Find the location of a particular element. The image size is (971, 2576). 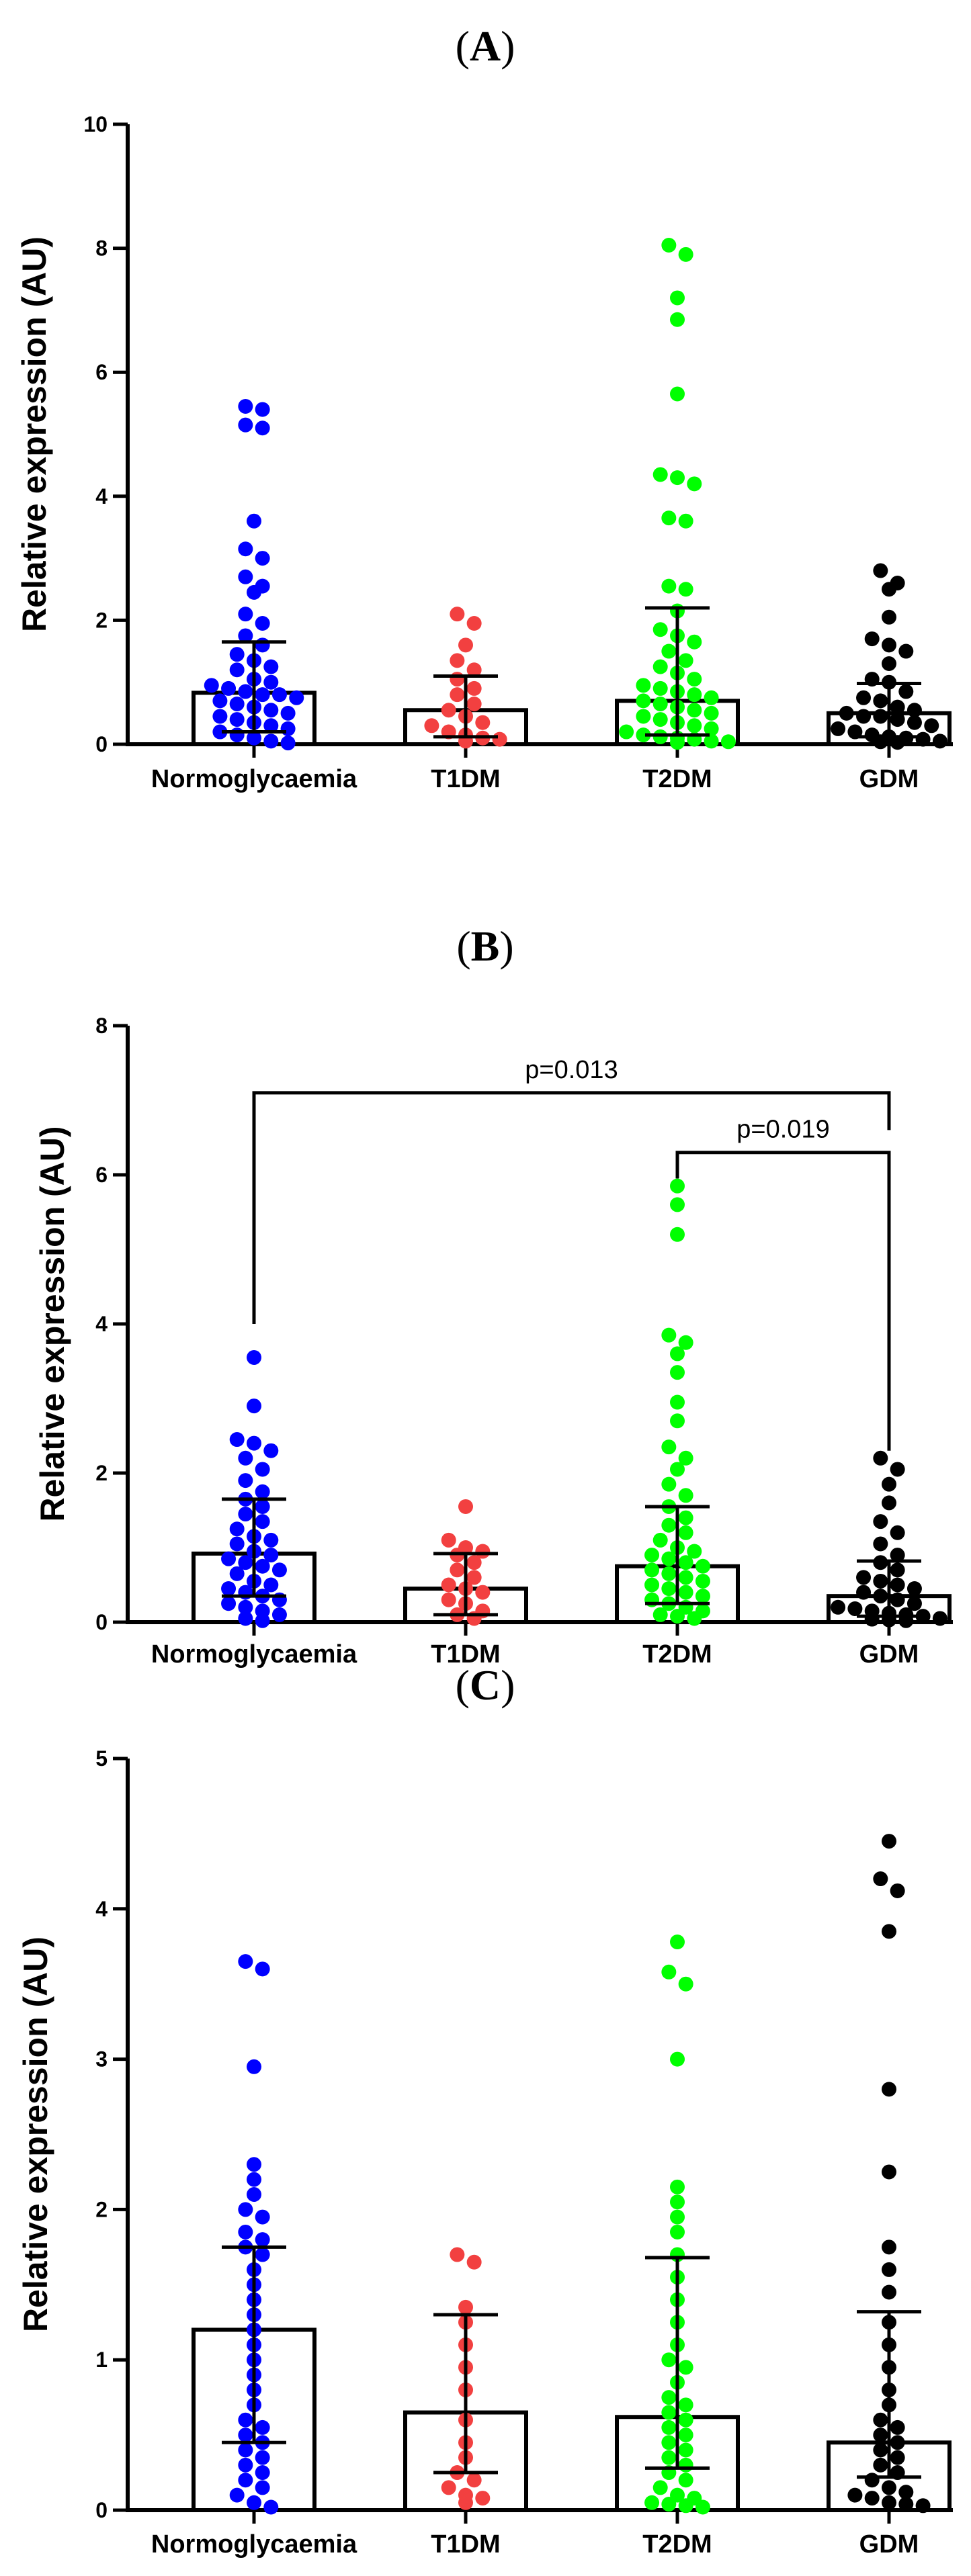

y-tick-label: 4 is located at coordinates (101, 1324).